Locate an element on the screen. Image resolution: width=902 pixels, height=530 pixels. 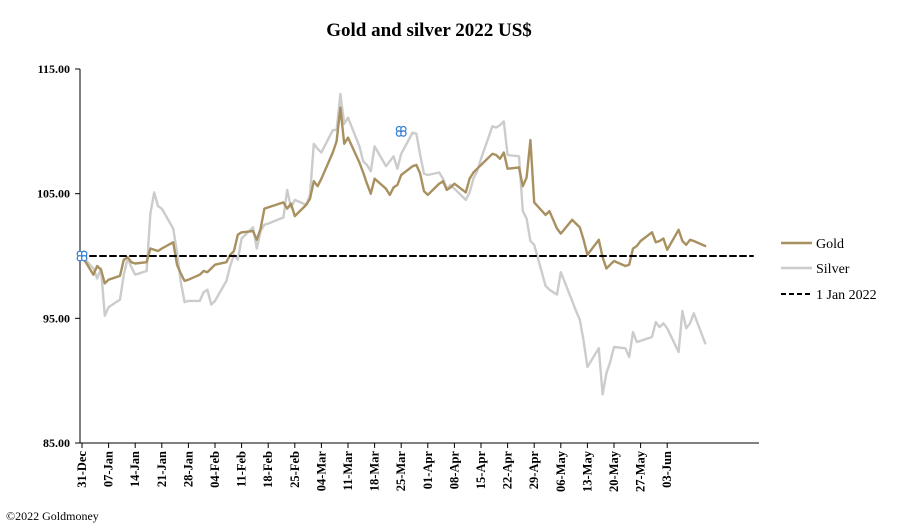
x-tick-label: 25-Mar is located at coordinates (401, 471).